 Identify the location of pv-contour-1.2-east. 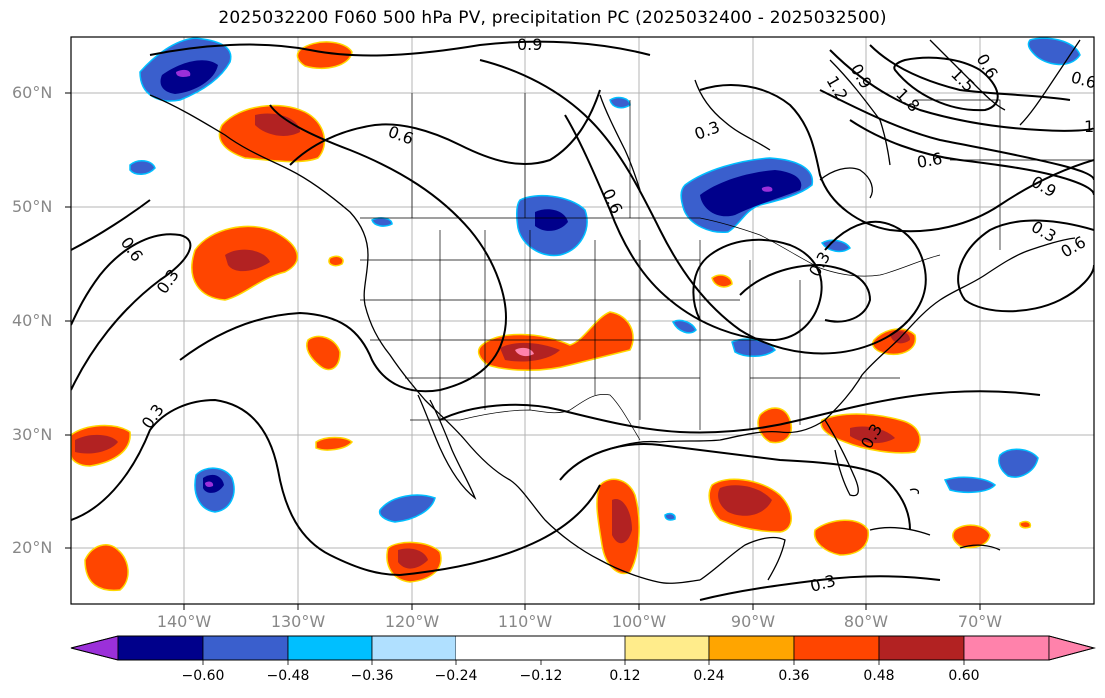
(961, 90).